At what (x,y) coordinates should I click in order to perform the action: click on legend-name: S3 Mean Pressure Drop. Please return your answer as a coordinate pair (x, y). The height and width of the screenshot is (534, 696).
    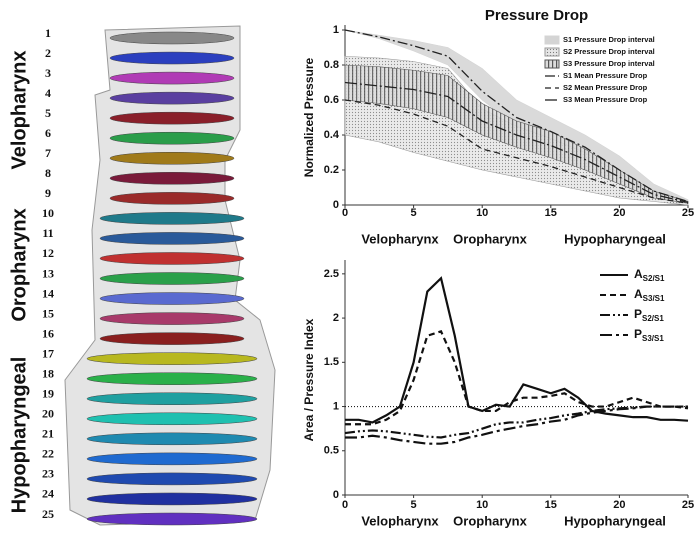
    Looking at the image, I should click on (605, 99).